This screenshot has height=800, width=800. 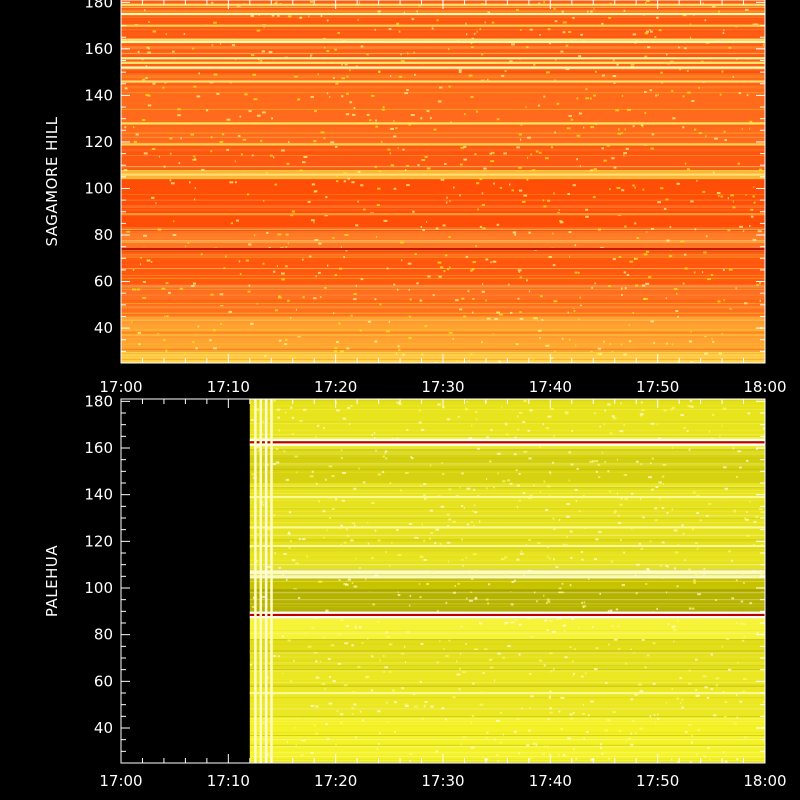 What do you see at coordinates (443, 214) in the screenshot?
I see `emission-line` at bounding box center [443, 214].